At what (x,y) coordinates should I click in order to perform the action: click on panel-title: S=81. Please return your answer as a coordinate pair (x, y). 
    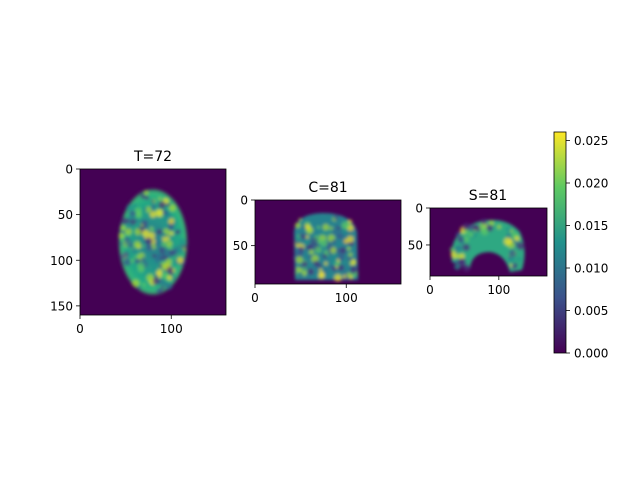
    Looking at the image, I should click on (488, 196).